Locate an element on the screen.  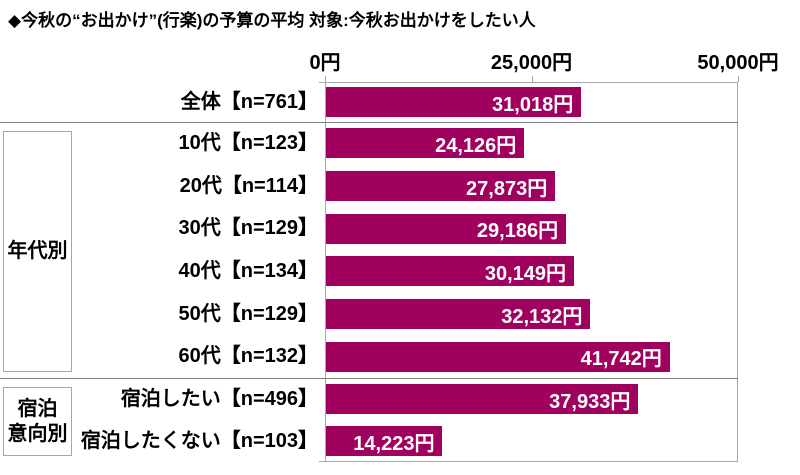
row-label: 全体【n=761】 is located at coordinates (249, 102).